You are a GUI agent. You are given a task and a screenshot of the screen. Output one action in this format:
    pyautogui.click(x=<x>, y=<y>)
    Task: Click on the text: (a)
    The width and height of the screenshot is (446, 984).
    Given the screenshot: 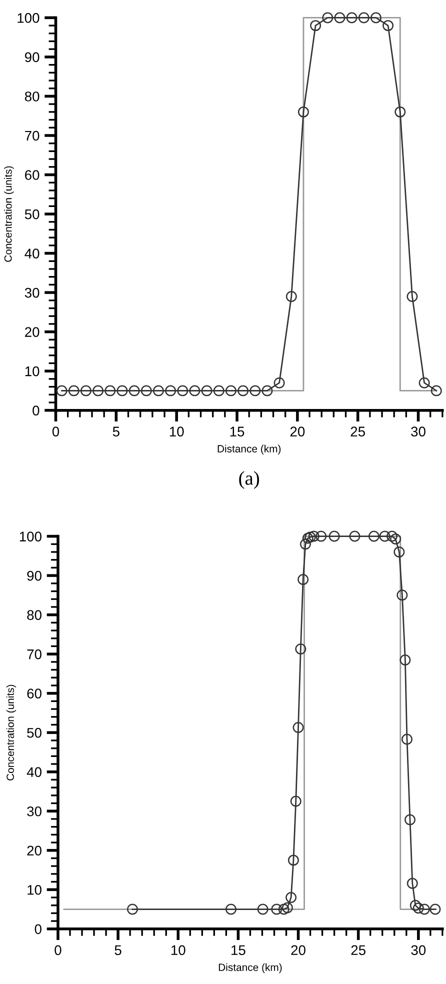 What is the action you would take?
    pyautogui.click(x=249, y=480)
    